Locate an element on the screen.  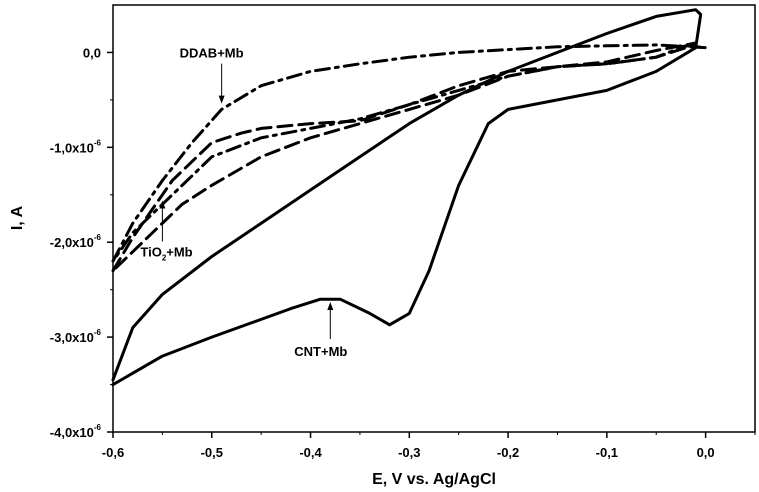
y-tick-label: -1,0x10⁻⁶ is located at coordinates (76, 146).